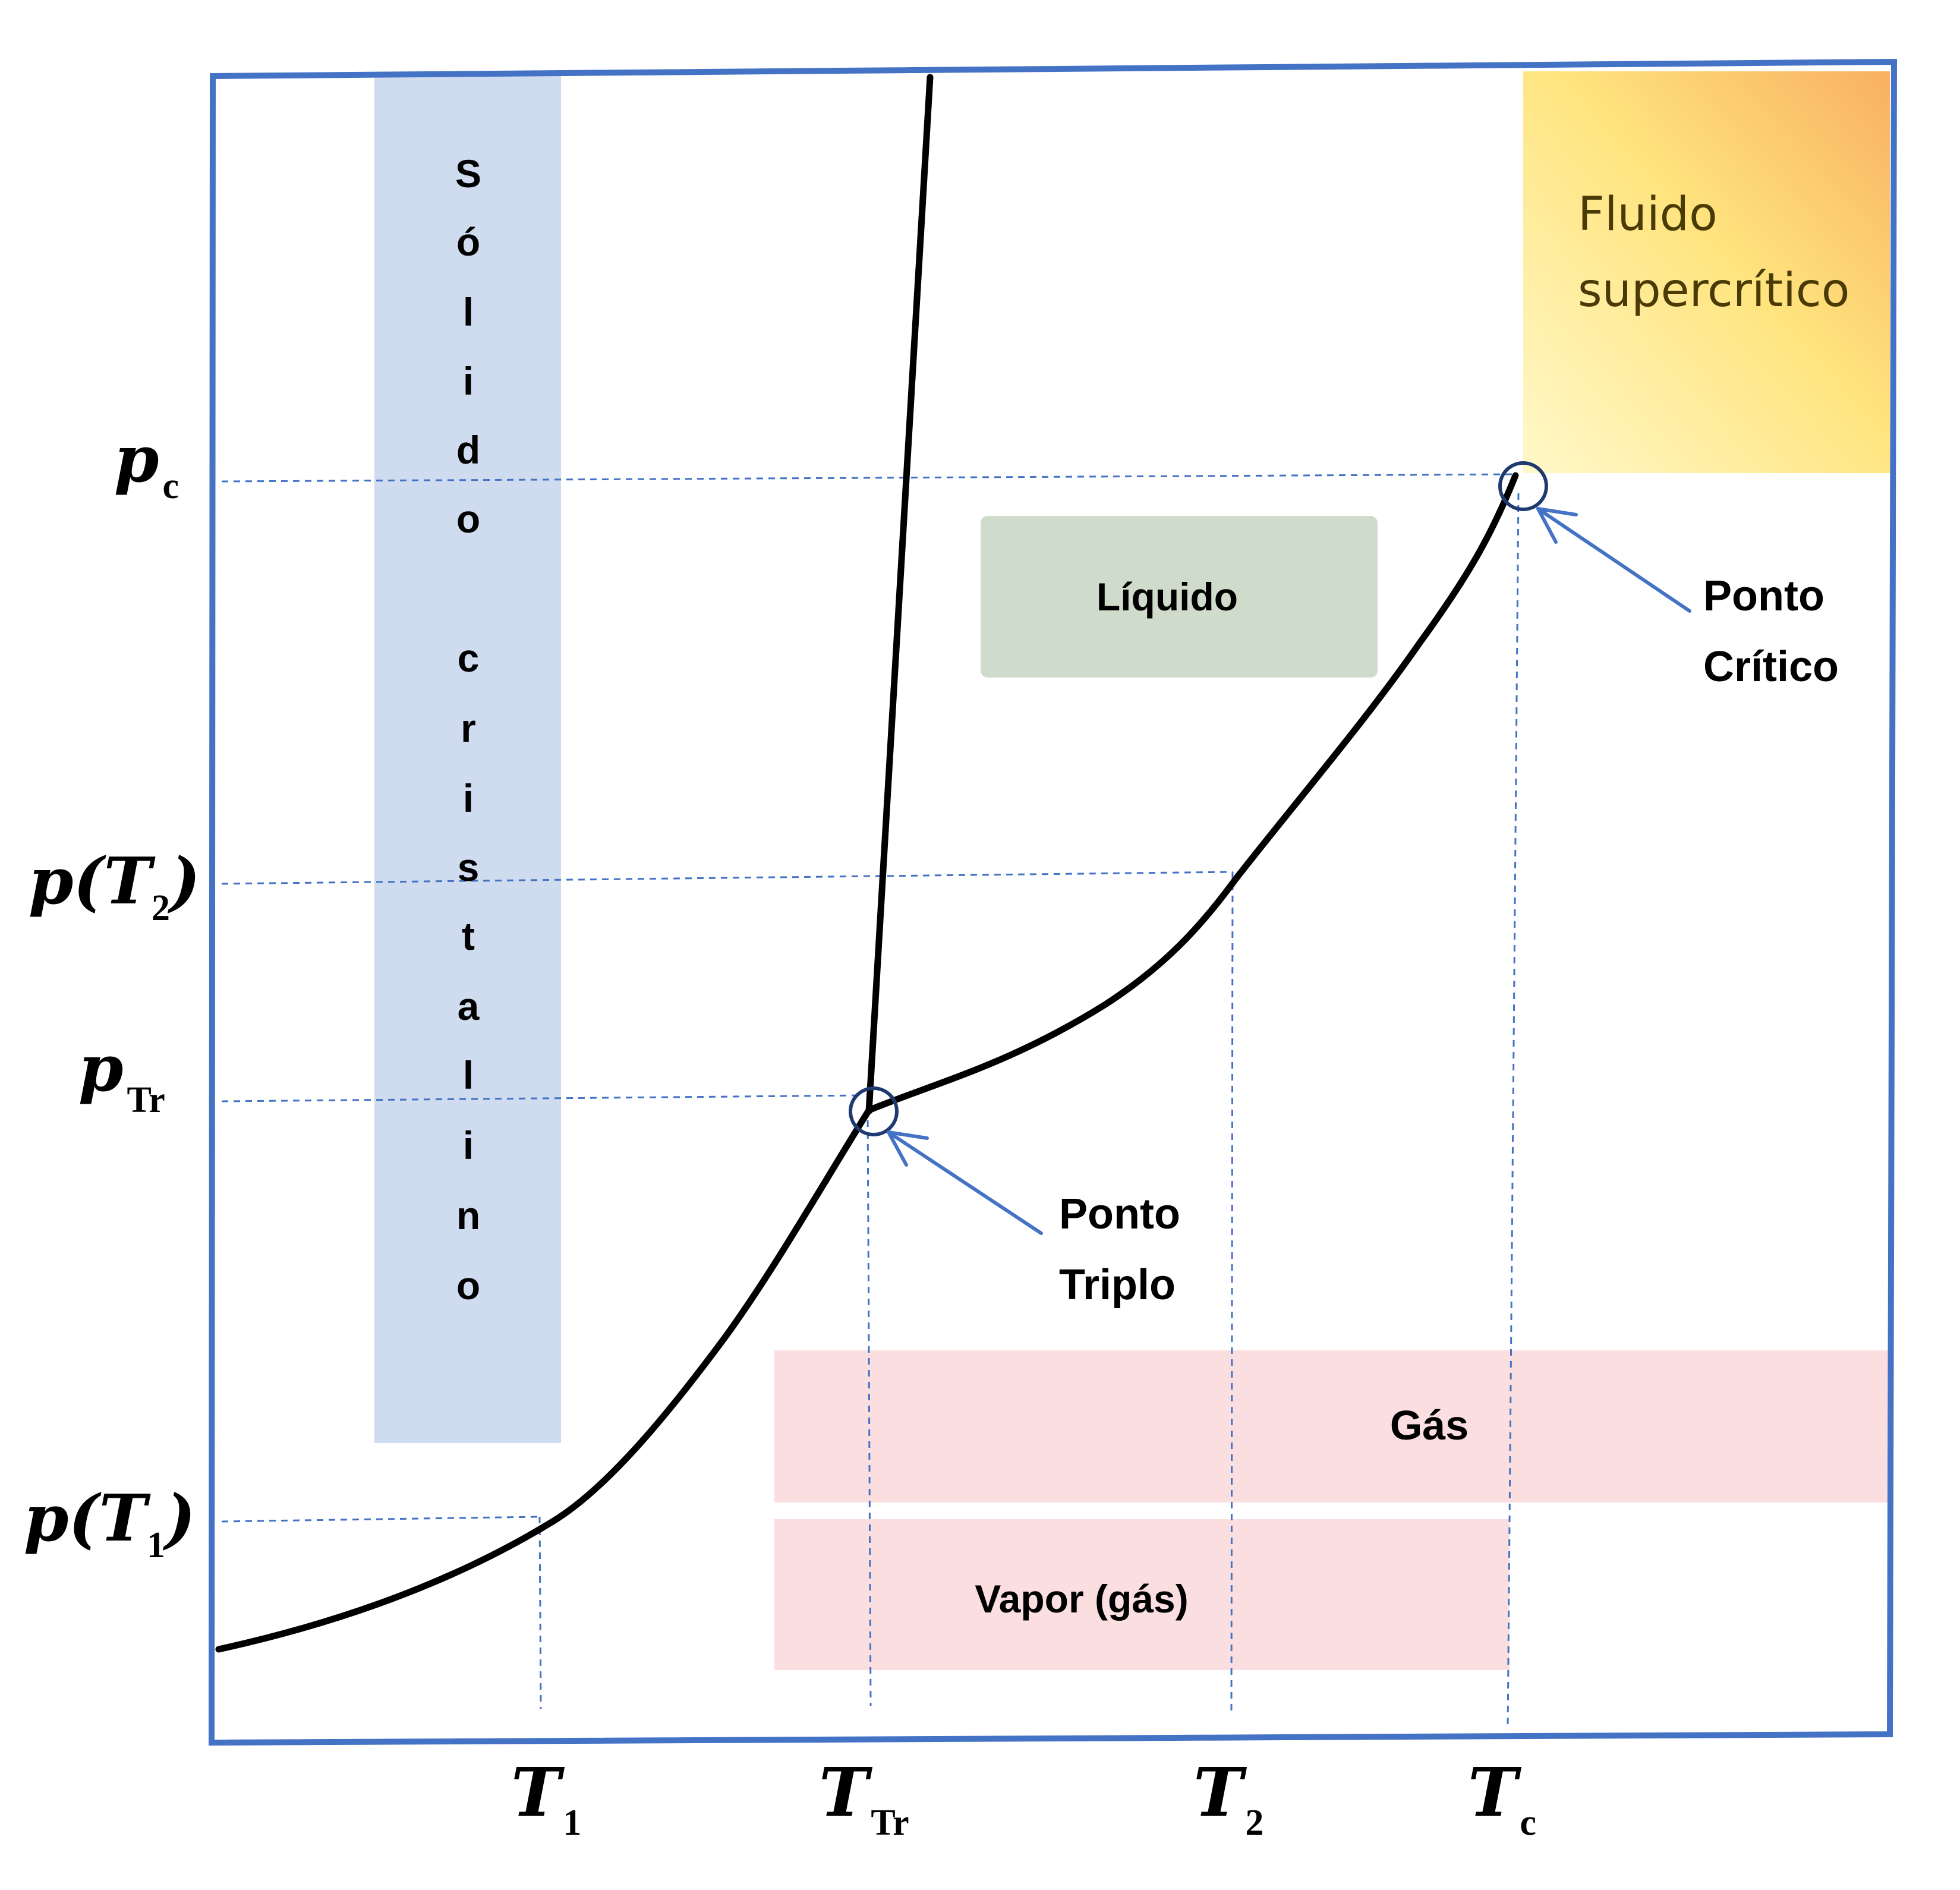 Image resolution: width=1960 pixels, height=1890 pixels. I want to click on Tc-guide-line, so click(1513, 1111).